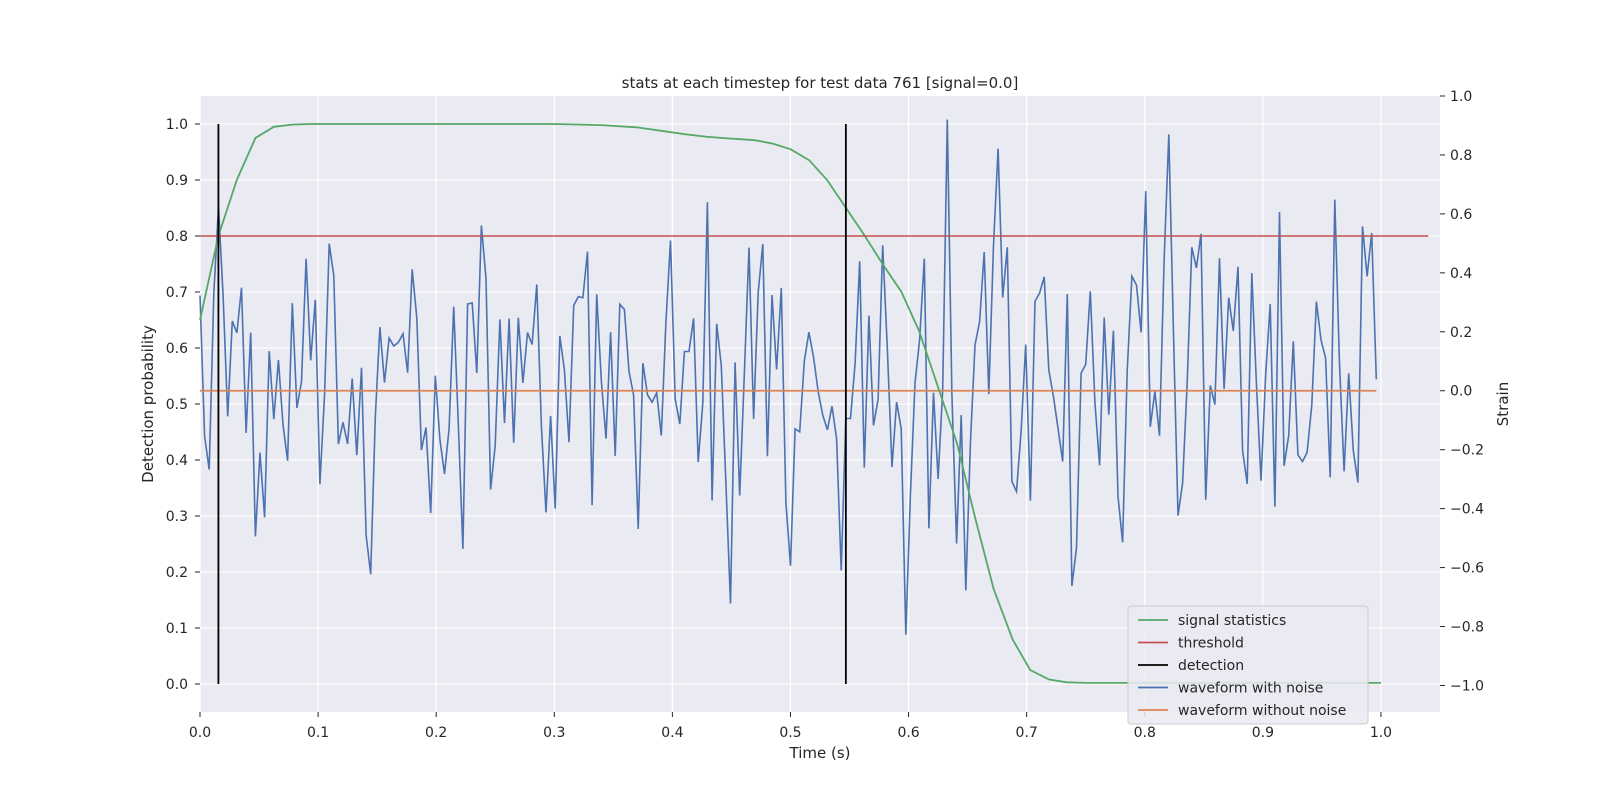 This screenshot has height=800, width=1600. I want to click on x-tick-label: 0.4, so click(672, 733).